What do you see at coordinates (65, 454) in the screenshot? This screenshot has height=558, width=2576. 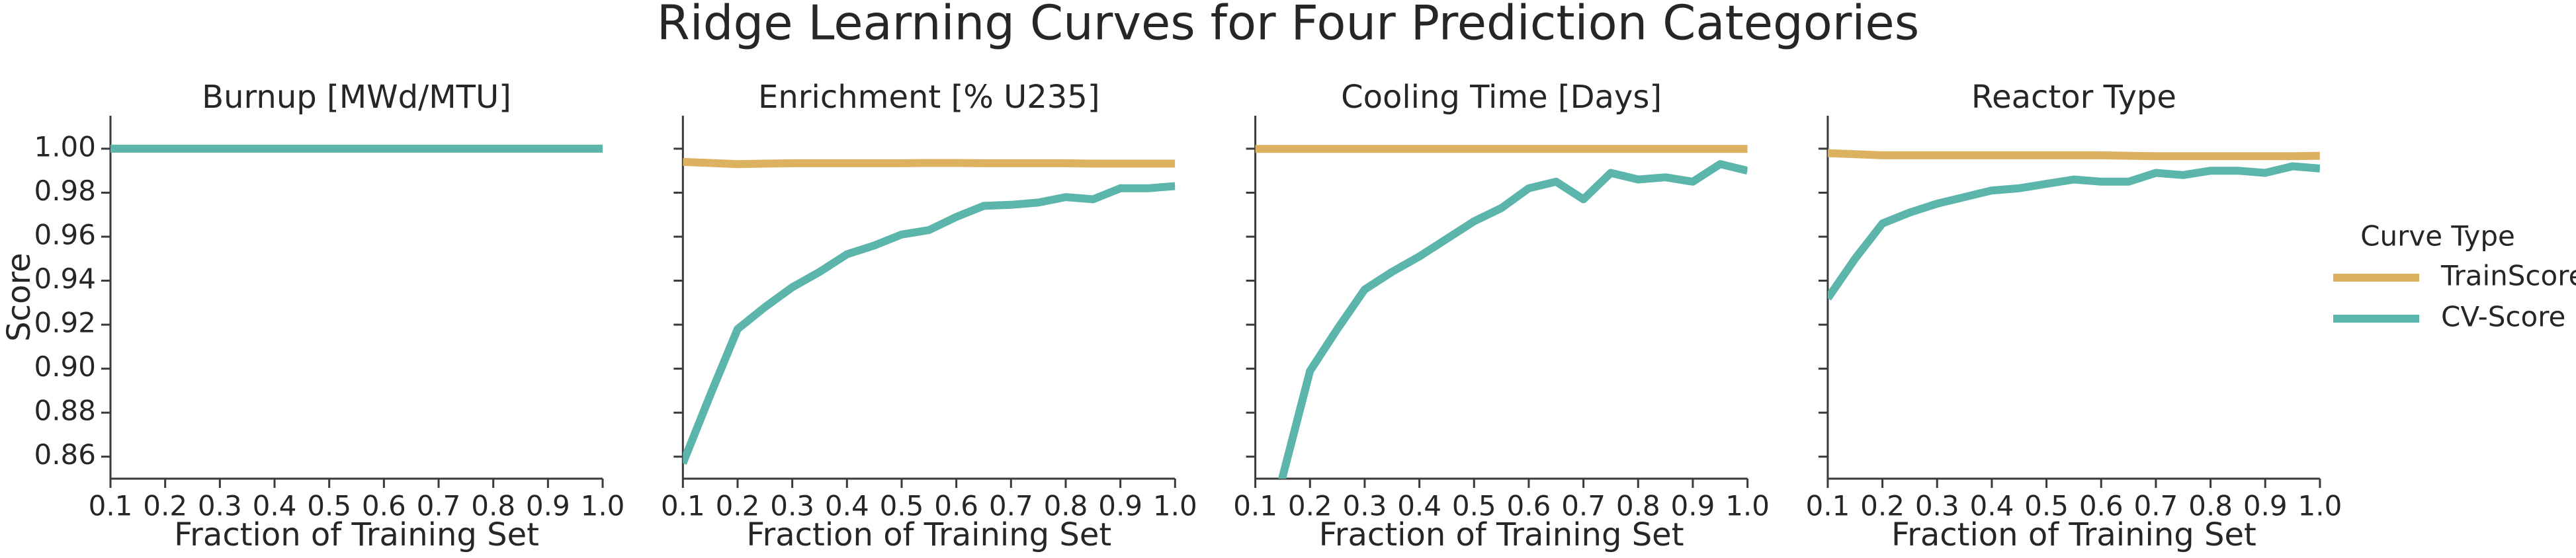 I see `y-tick-label: 0.86` at bounding box center [65, 454].